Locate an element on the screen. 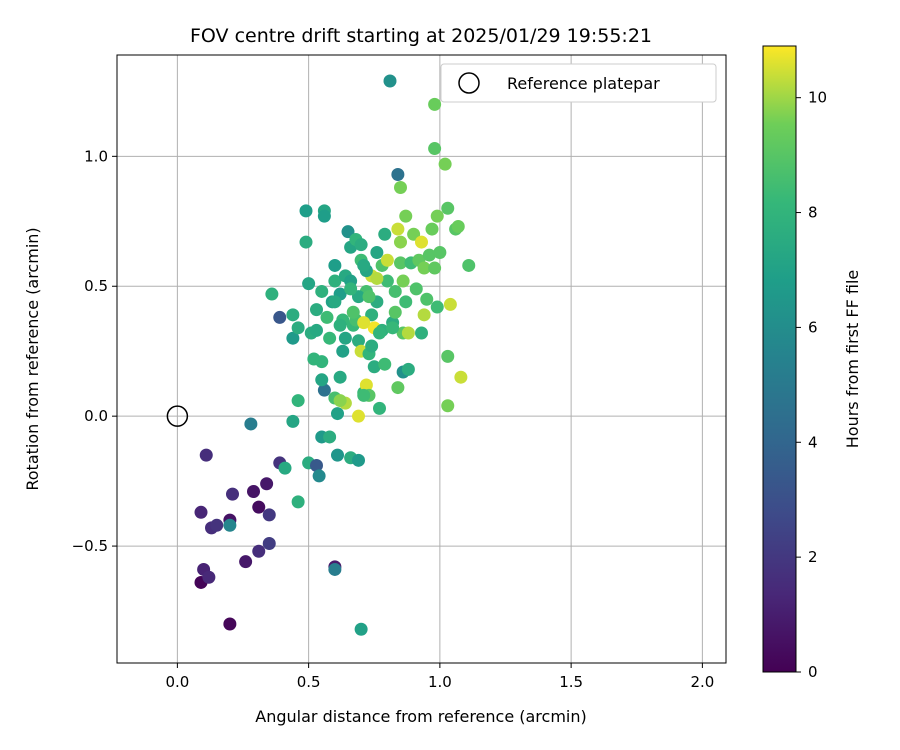 Image resolution: width=900 pixels, height=750 pixels. colorbar: 0 2 4 6 8 10 Hours from first FF file is located at coordinates (812, 363).